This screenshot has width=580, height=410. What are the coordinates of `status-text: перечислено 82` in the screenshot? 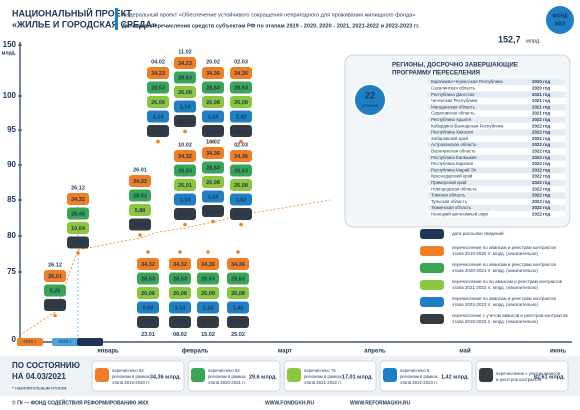 It's located at (128, 370).